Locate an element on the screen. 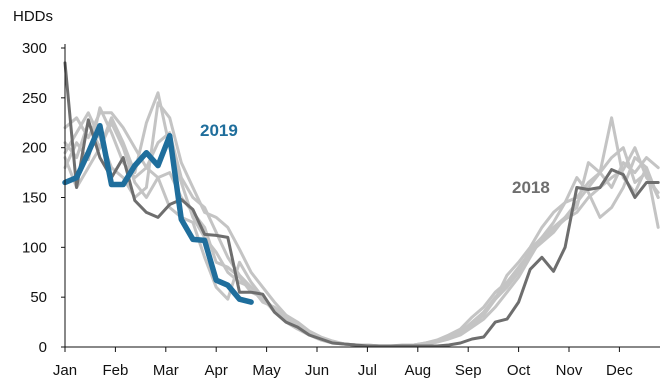 This screenshot has height=382, width=663. y-tick-label: 100 is located at coordinates (34, 247).